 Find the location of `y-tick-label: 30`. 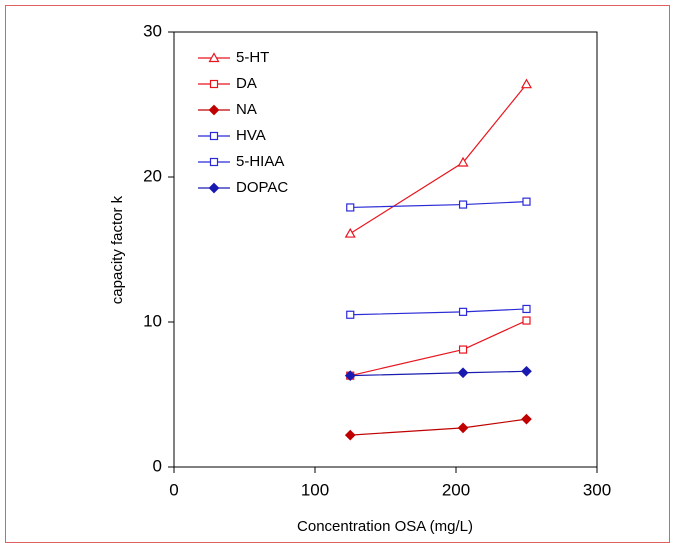

y-tick-label: 30 is located at coordinates (152, 30).